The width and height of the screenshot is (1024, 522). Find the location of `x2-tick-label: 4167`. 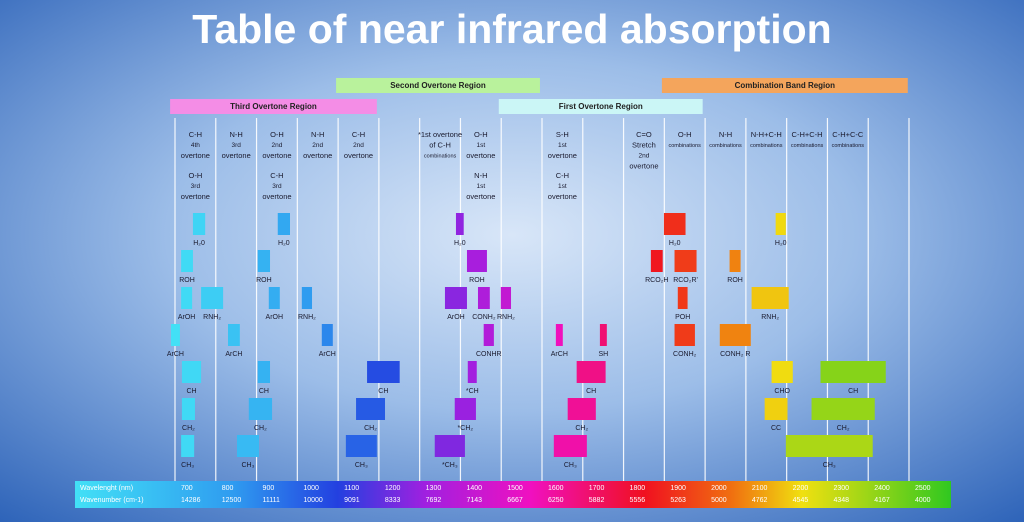

x2-tick-label: 4167 is located at coordinates (882, 500).